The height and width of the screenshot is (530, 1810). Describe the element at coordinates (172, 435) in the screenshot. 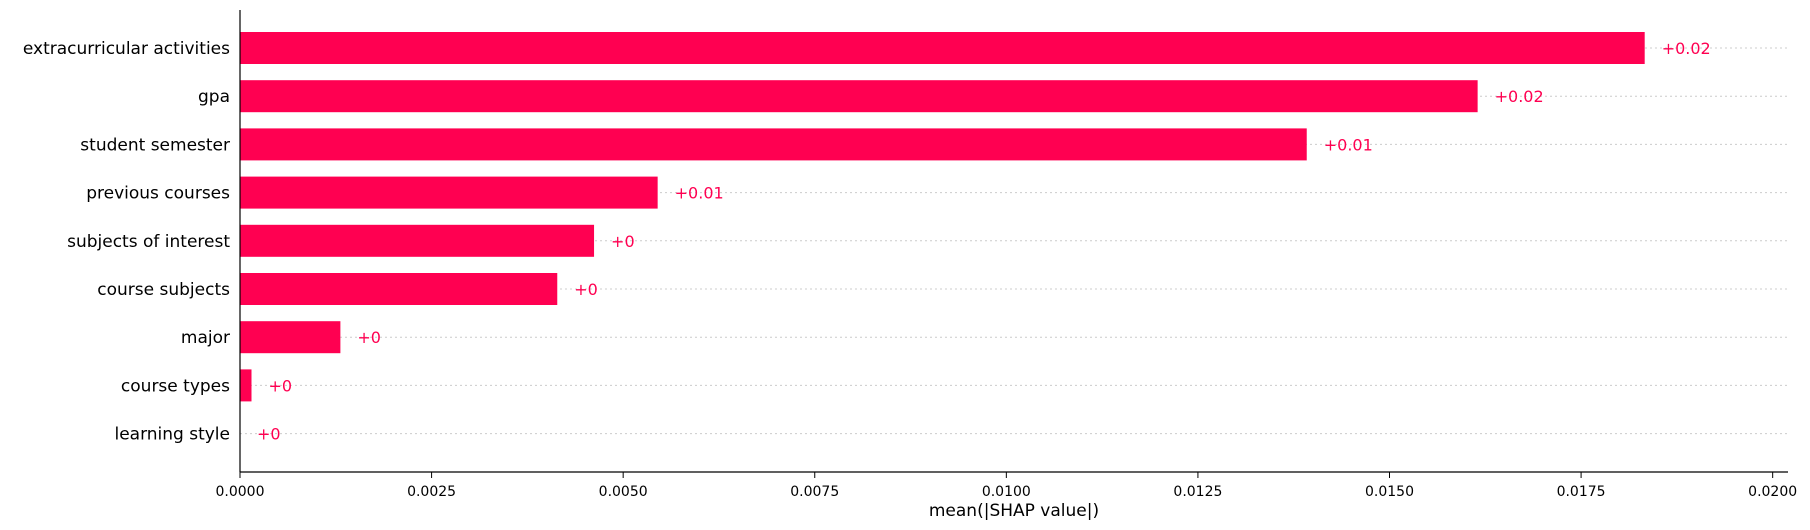

I see `category-label: learning style` at that location.